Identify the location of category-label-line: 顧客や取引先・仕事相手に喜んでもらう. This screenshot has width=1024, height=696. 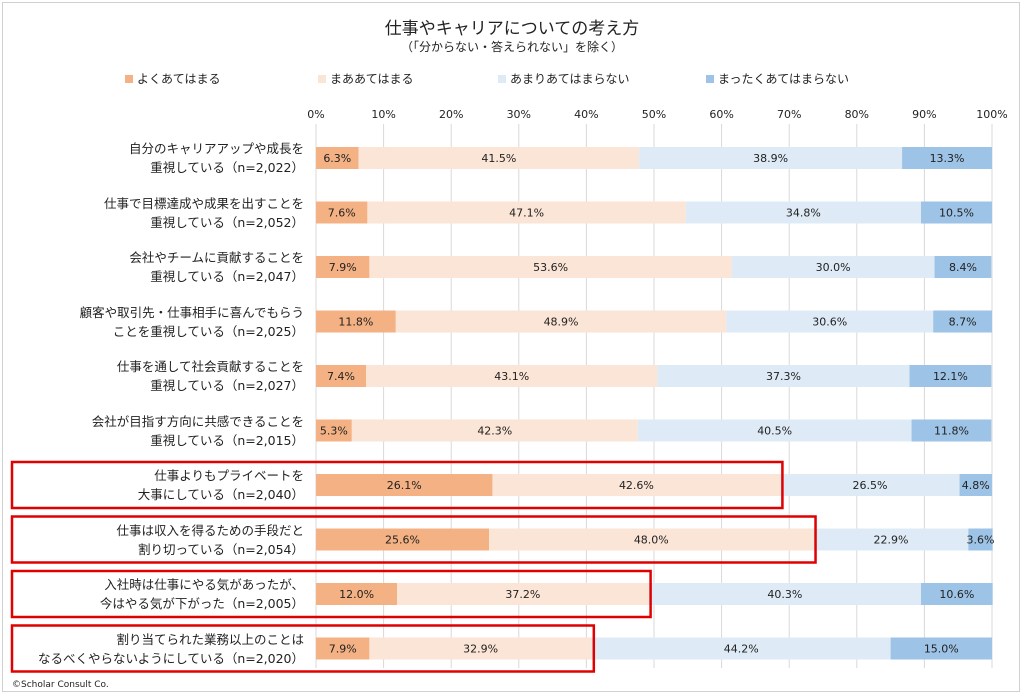
(191, 312).